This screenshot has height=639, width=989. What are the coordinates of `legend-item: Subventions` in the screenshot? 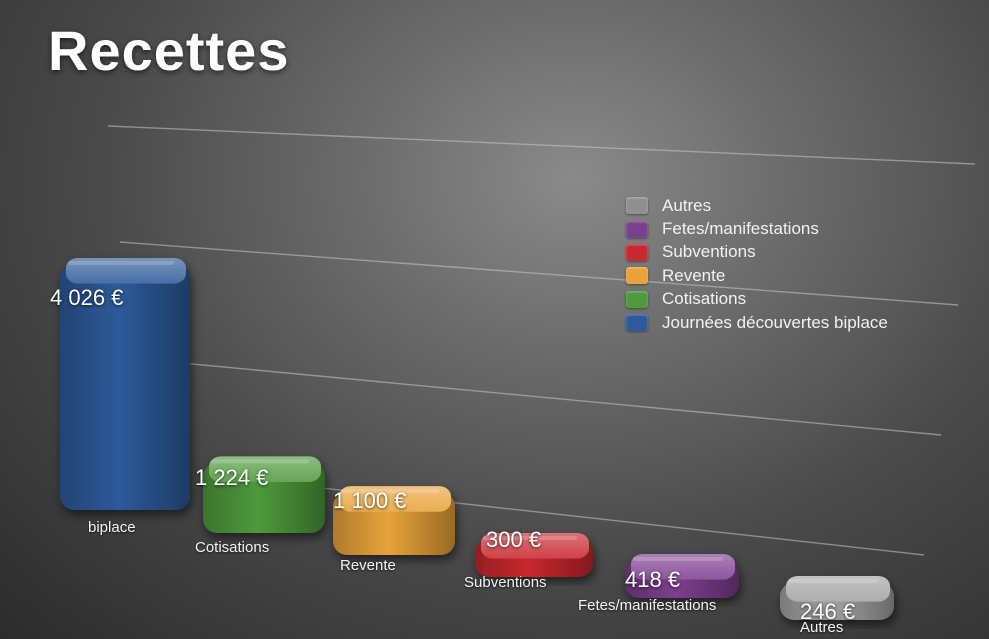 It's located at (757, 252).